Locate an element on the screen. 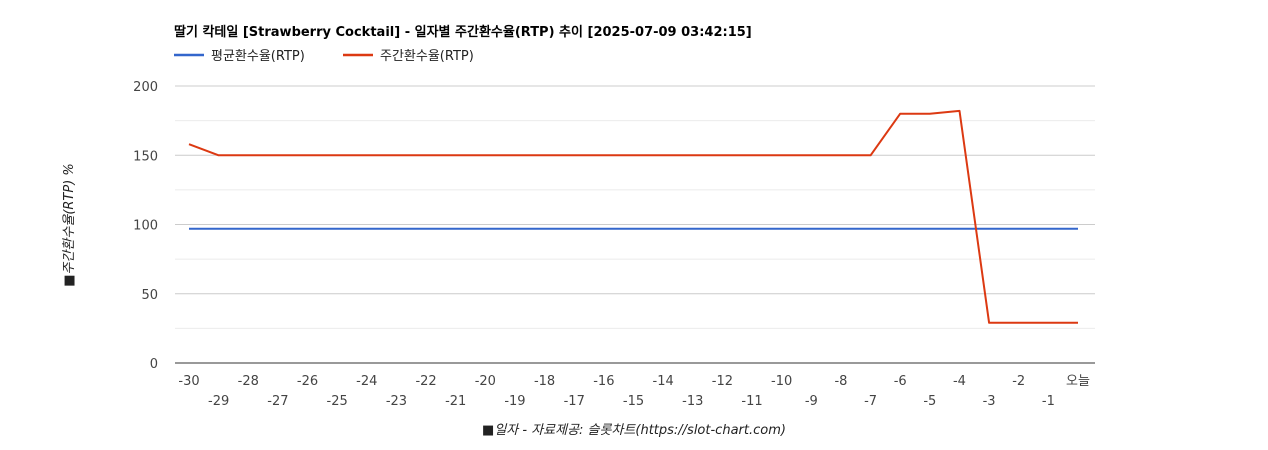 This screenshot has height=450, width=1268. x-tick-label: 오늘 is located at coordinates (1078, 381).